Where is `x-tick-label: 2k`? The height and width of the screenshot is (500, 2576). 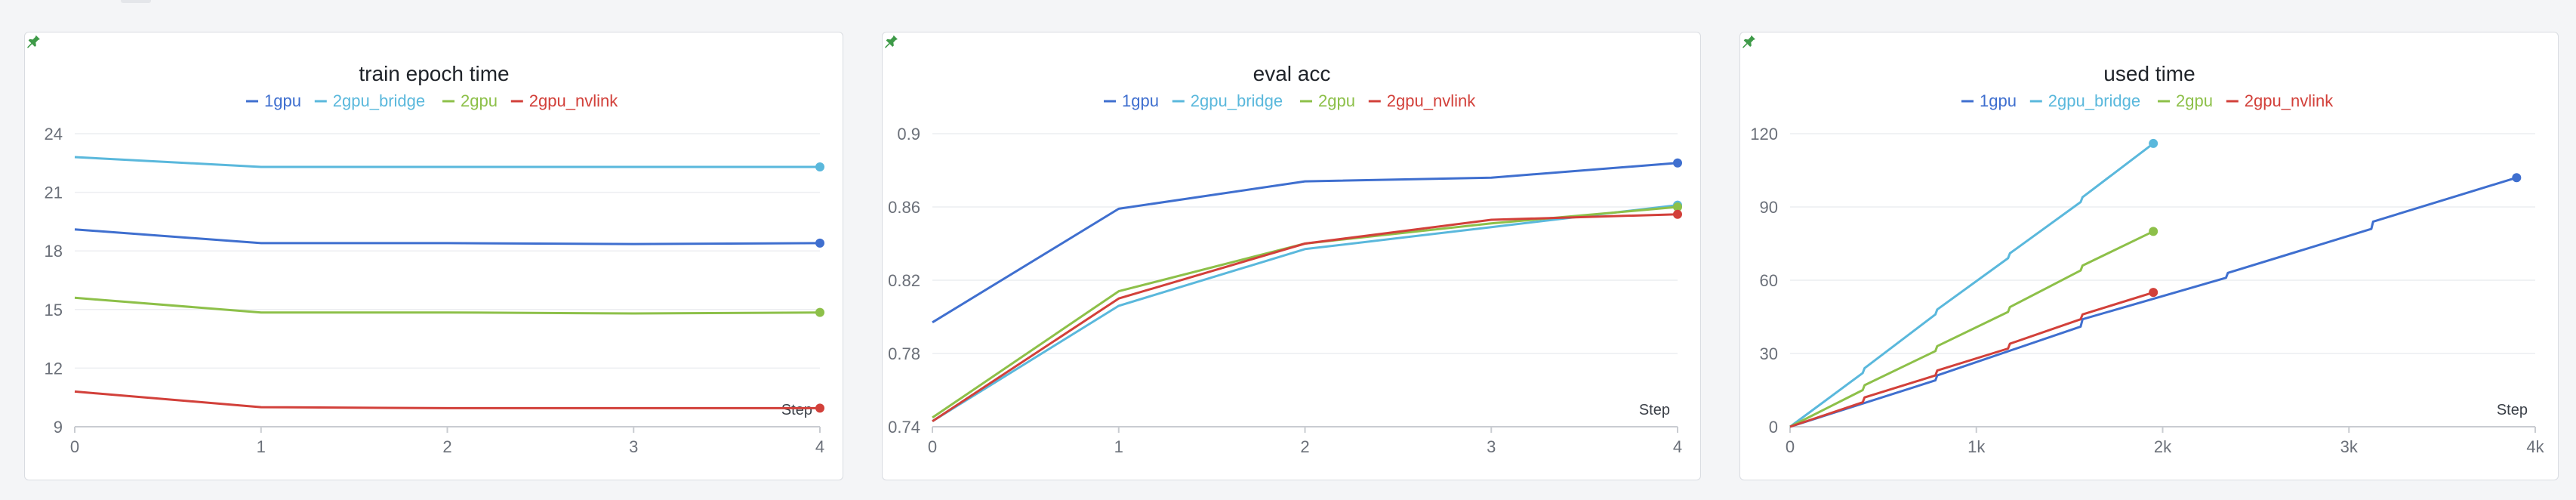
x-tick-label: 2k is located at coordinates (2163, 447).